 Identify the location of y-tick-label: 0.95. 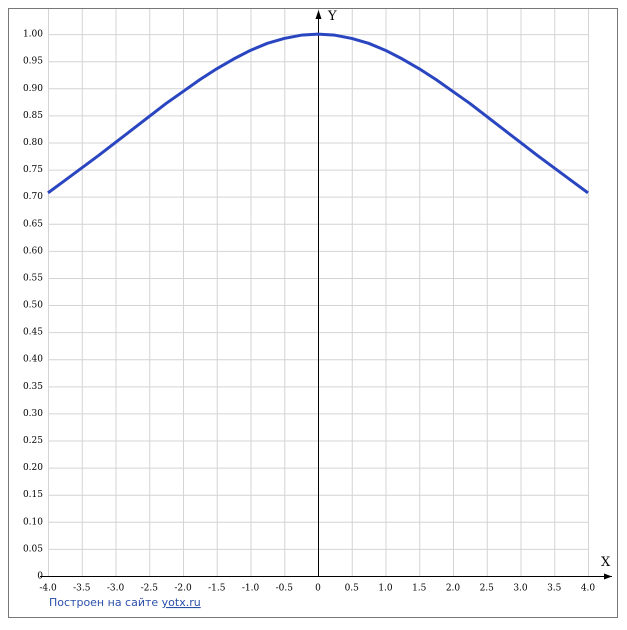
(33, 62).